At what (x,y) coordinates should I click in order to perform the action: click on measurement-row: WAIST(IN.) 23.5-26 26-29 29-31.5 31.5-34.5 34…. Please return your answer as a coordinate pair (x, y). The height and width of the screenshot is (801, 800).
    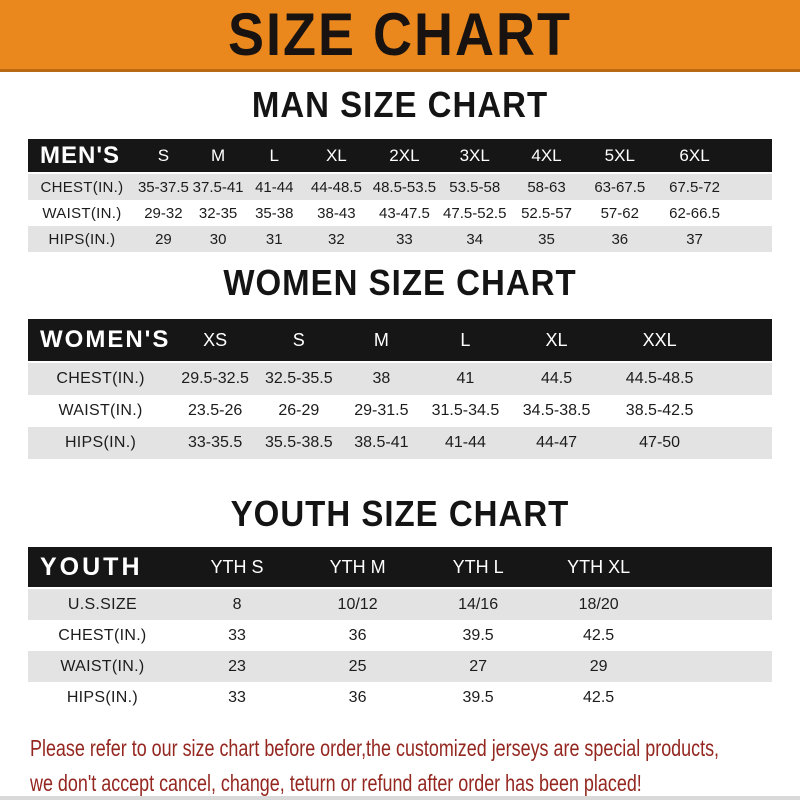
    Looking at the image, I should click on (400, 411).